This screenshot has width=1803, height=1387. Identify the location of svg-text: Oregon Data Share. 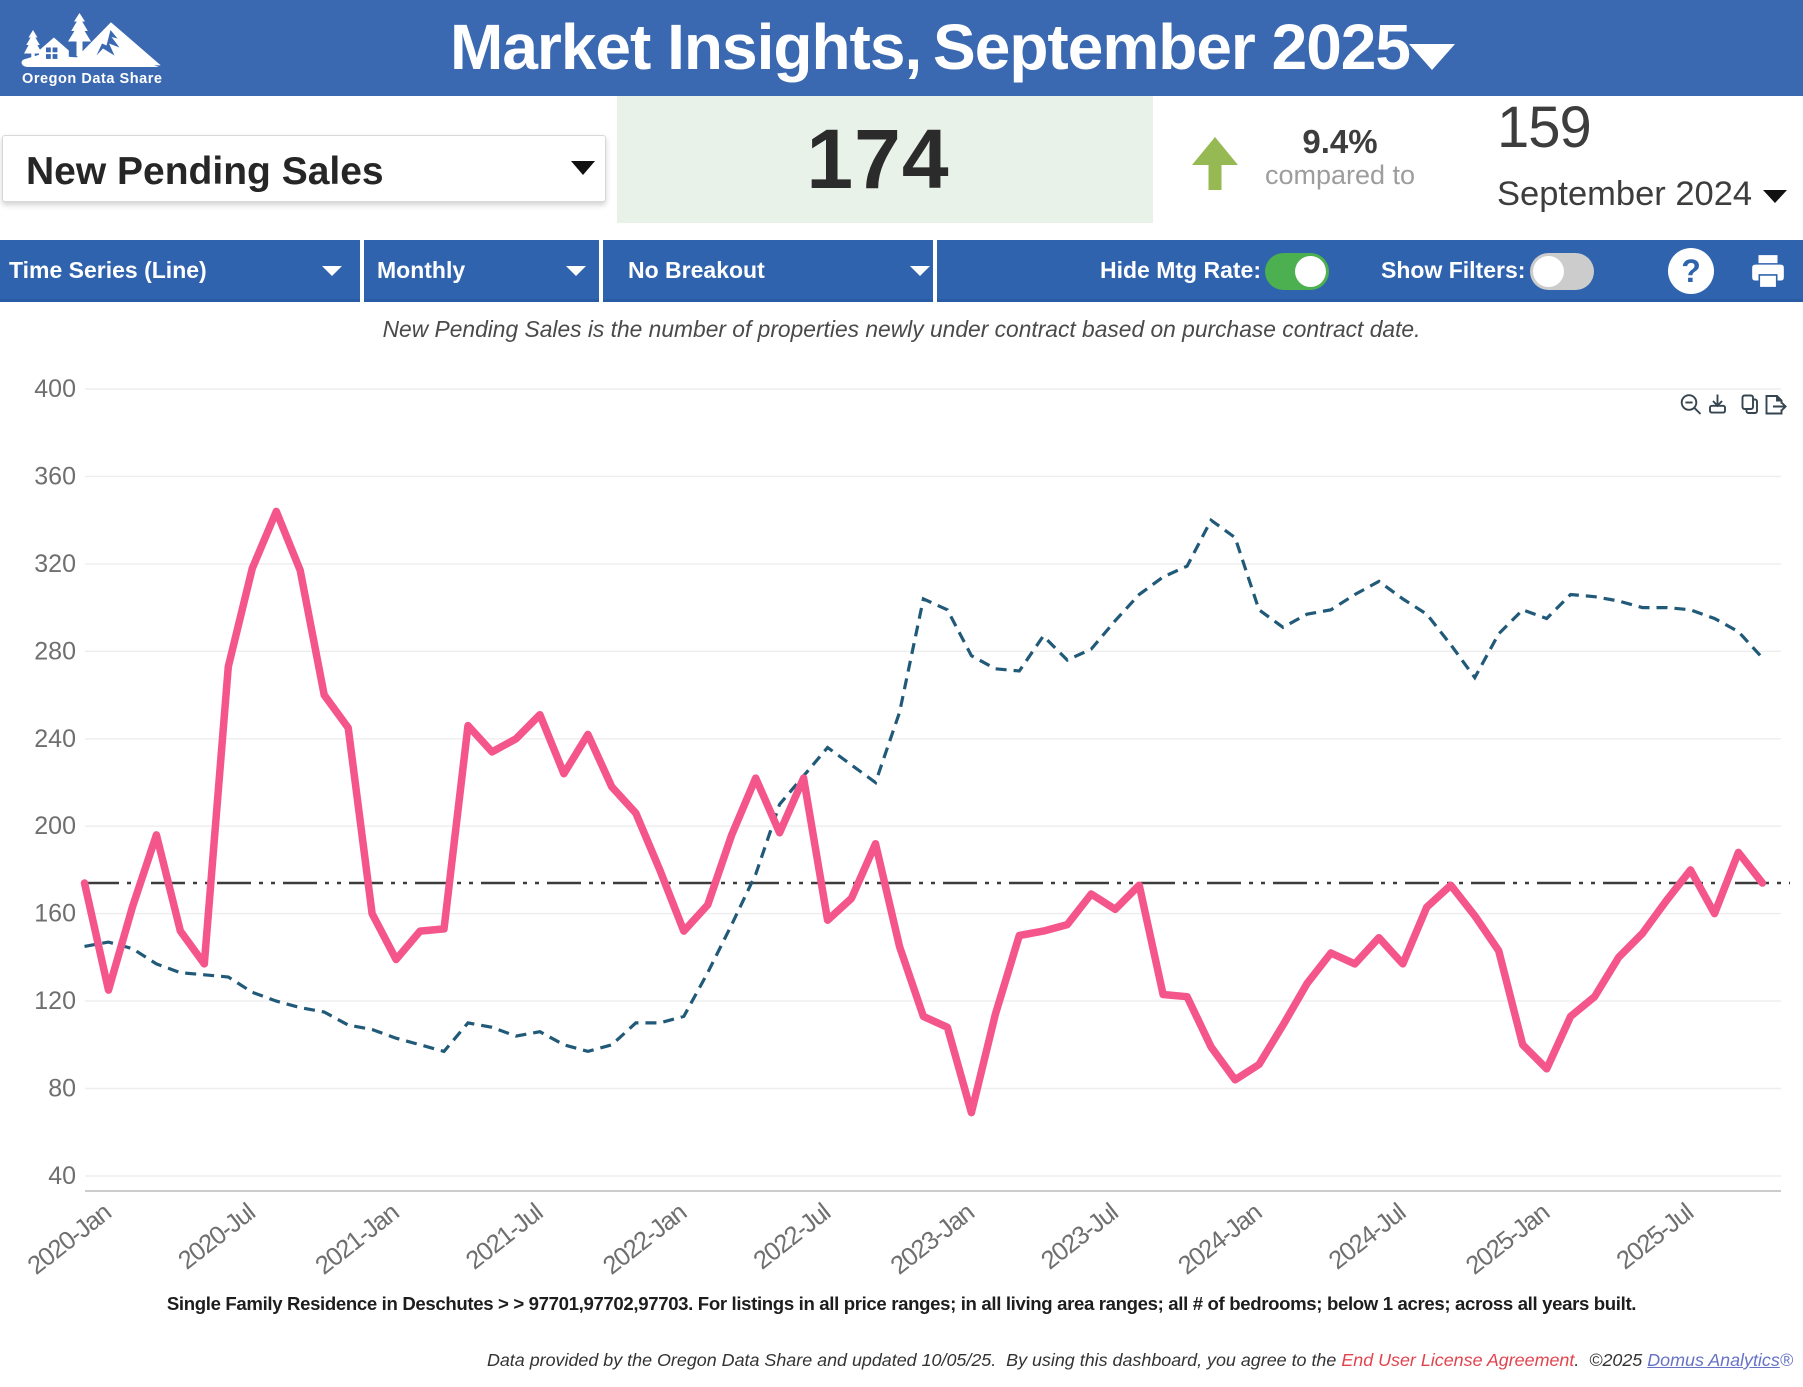
(92, 79).